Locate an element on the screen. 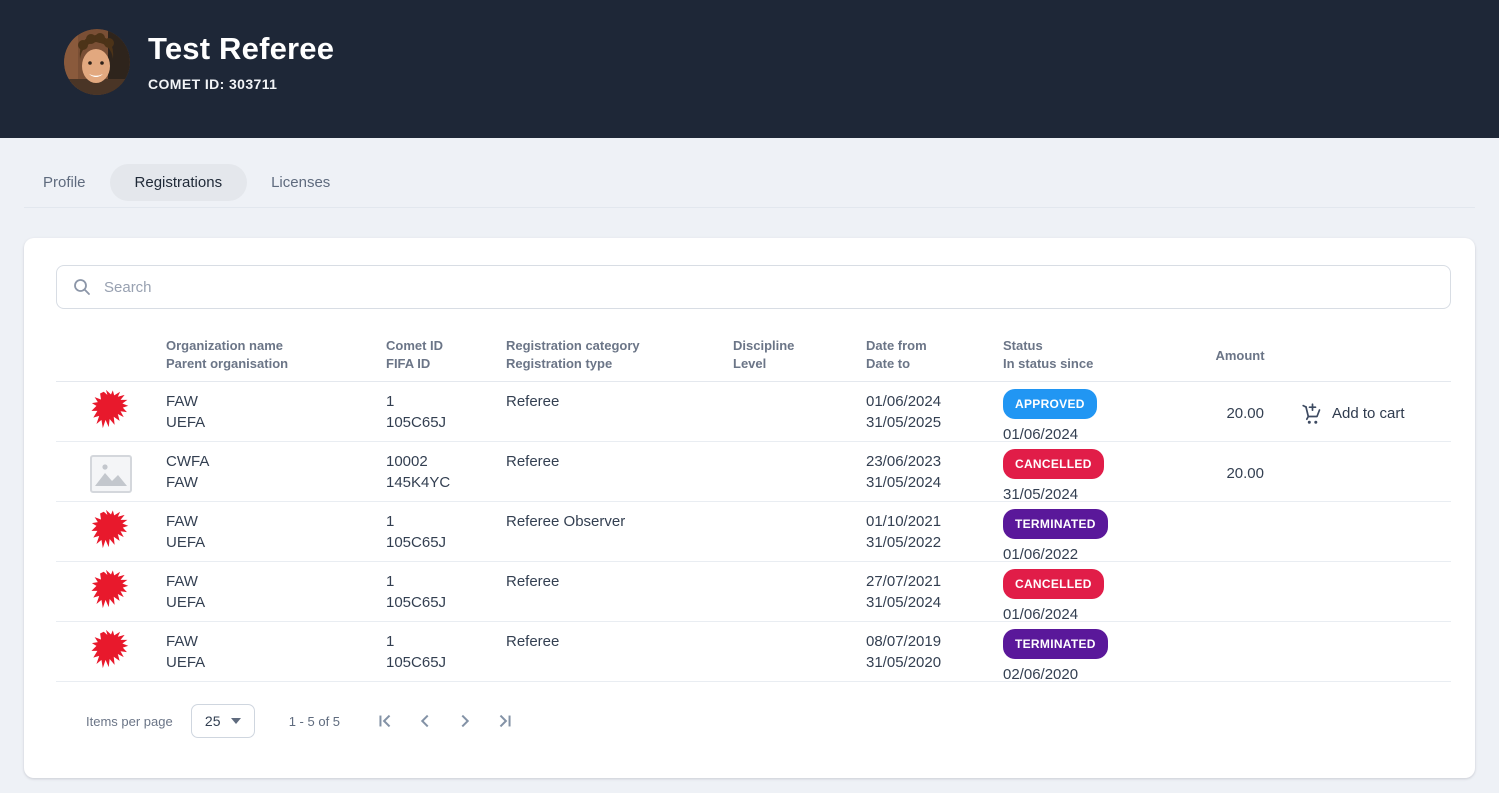 This screenshot has width=1499, height=793. tab-profile: Profile is located at coordinates (64, 182).